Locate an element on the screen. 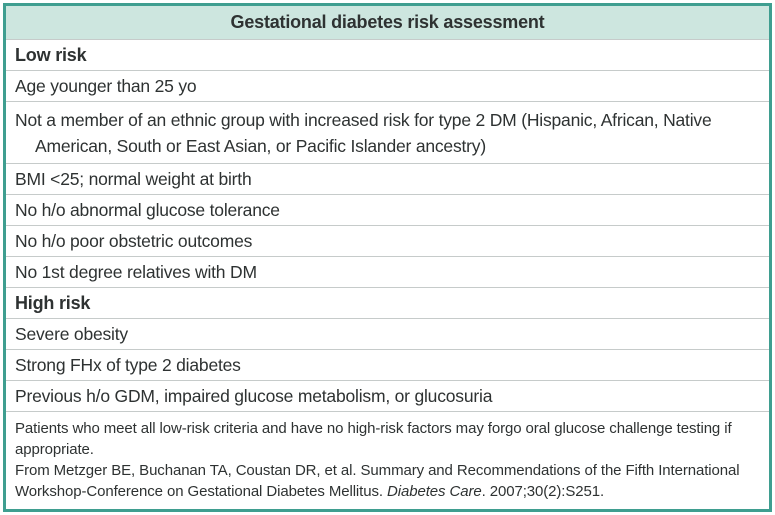 The image size is (775, 515). section-header-high-risk: High risk is located at coordinates (387, 303).